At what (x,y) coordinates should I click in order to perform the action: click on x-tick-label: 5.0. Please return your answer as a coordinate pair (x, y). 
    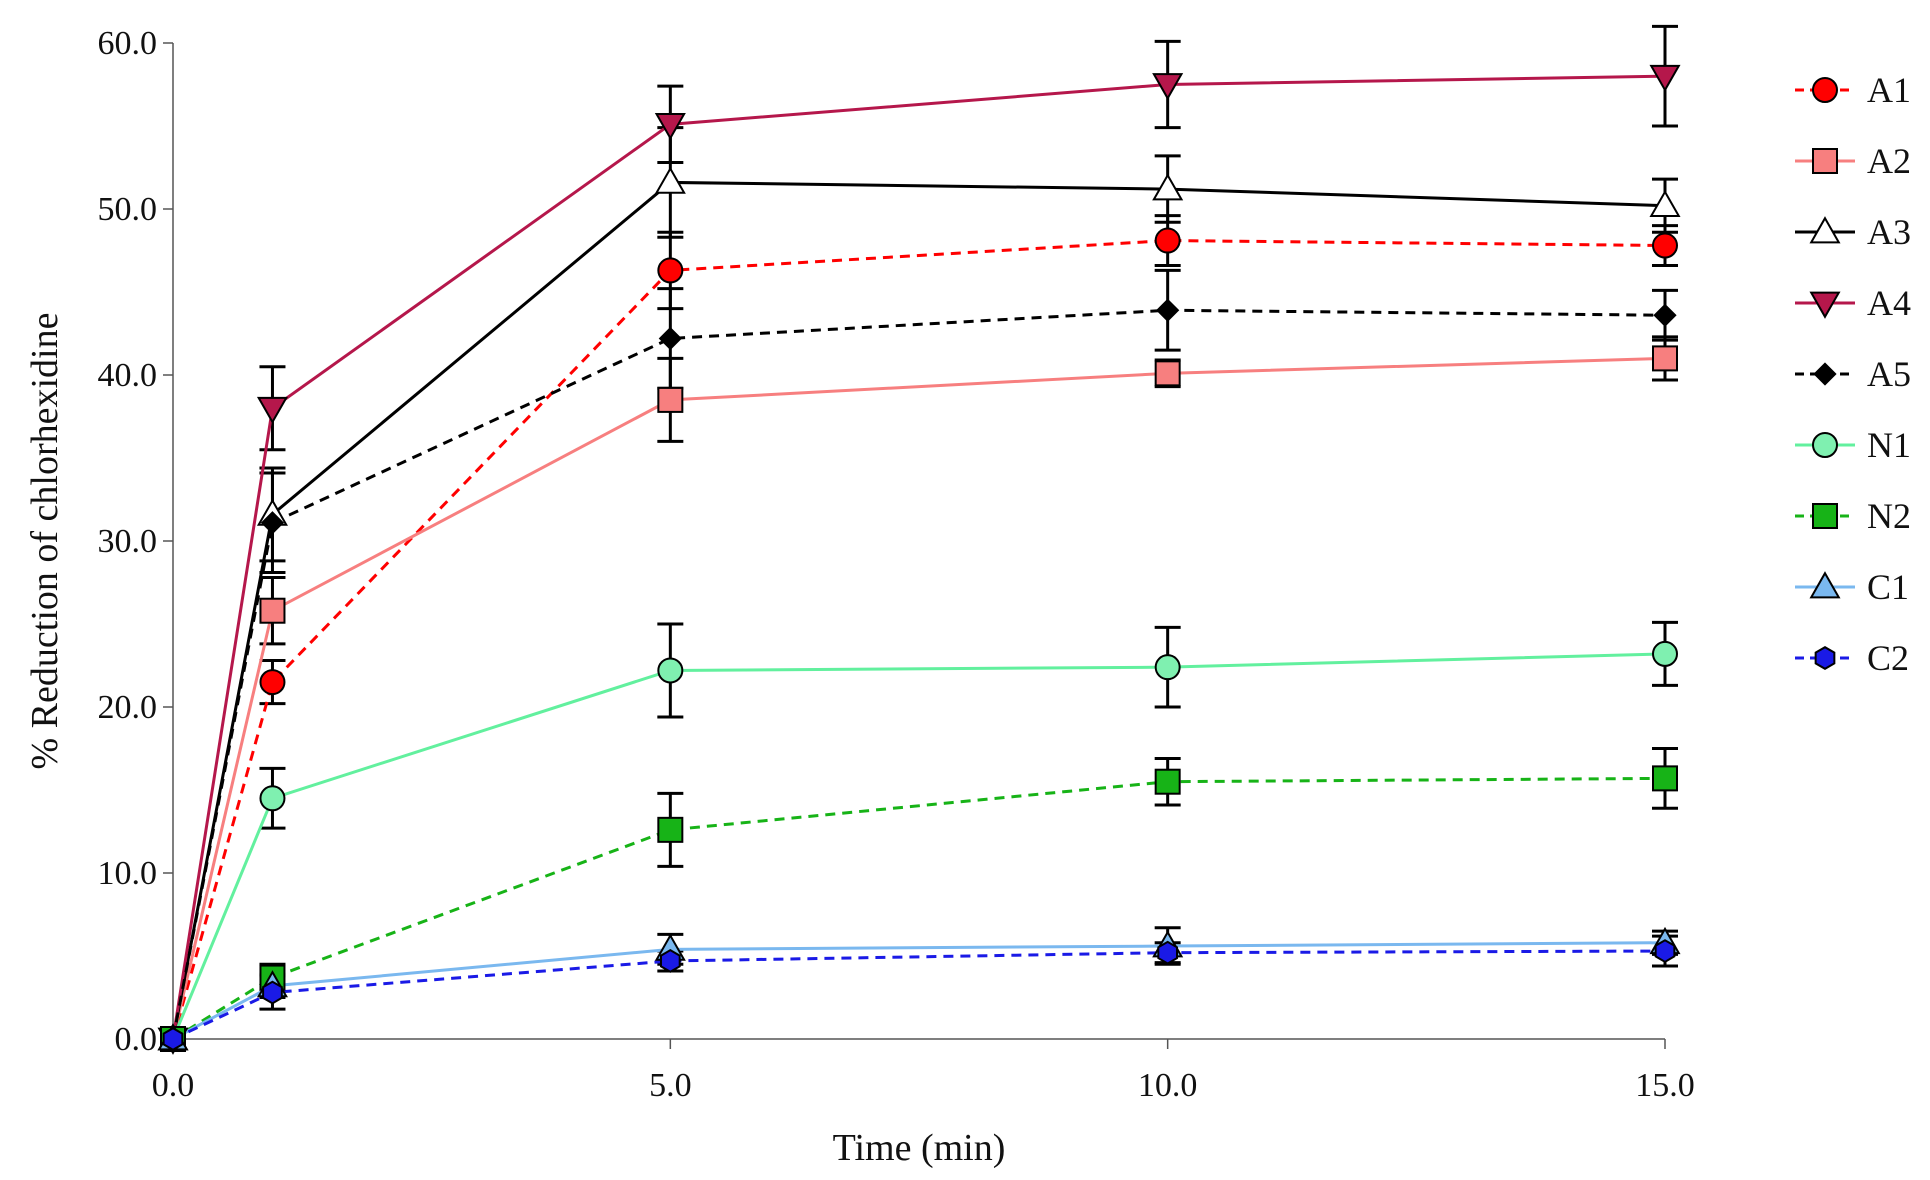
    Looking at the image, I should click on (670, 1085).